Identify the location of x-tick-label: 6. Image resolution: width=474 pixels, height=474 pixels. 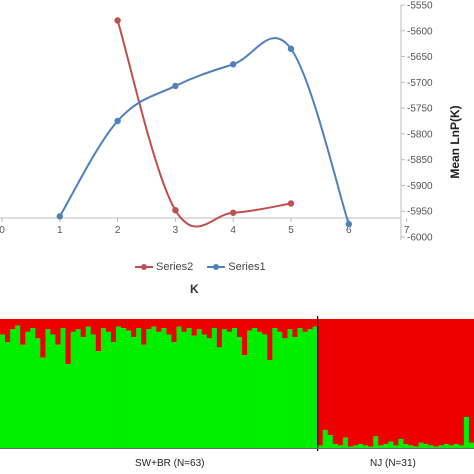
(349, 230).